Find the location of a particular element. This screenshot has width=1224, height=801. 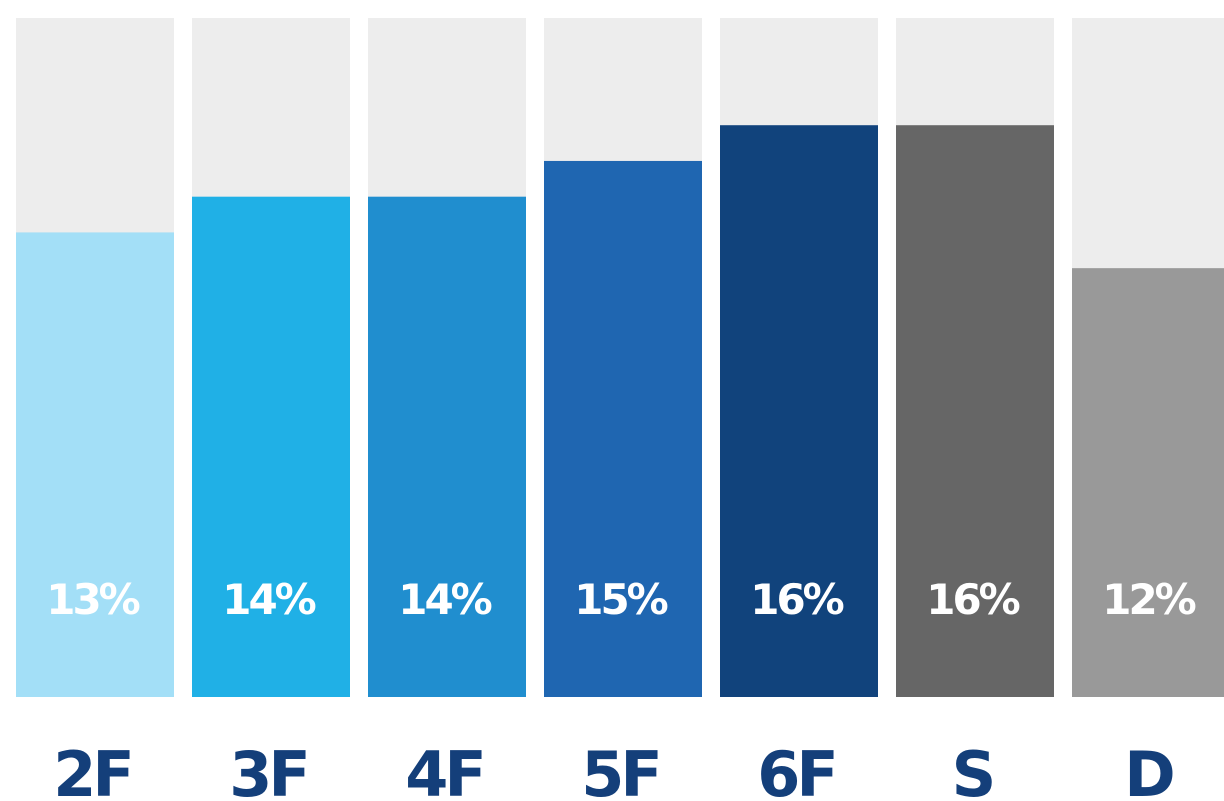

value-label-4f: 14% is located at coordinates (444, 599).